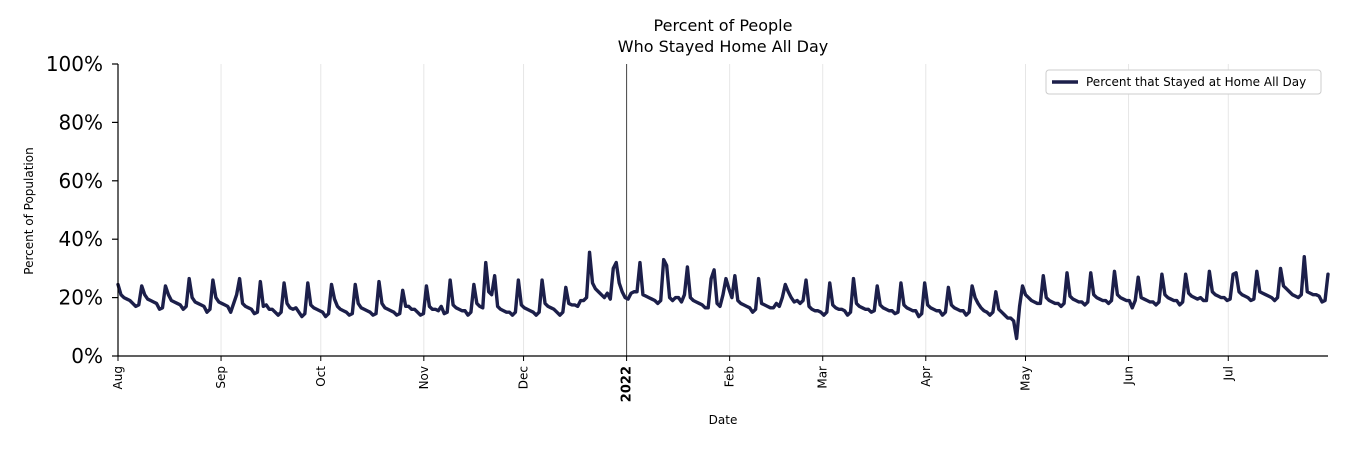 The height and width of the screenshot is (450, 1350). What do you see at coordinates (1228, 373) in the screenshot?
I see `x-tick-label-jul: Jul` at bounding box center [1228, 373].